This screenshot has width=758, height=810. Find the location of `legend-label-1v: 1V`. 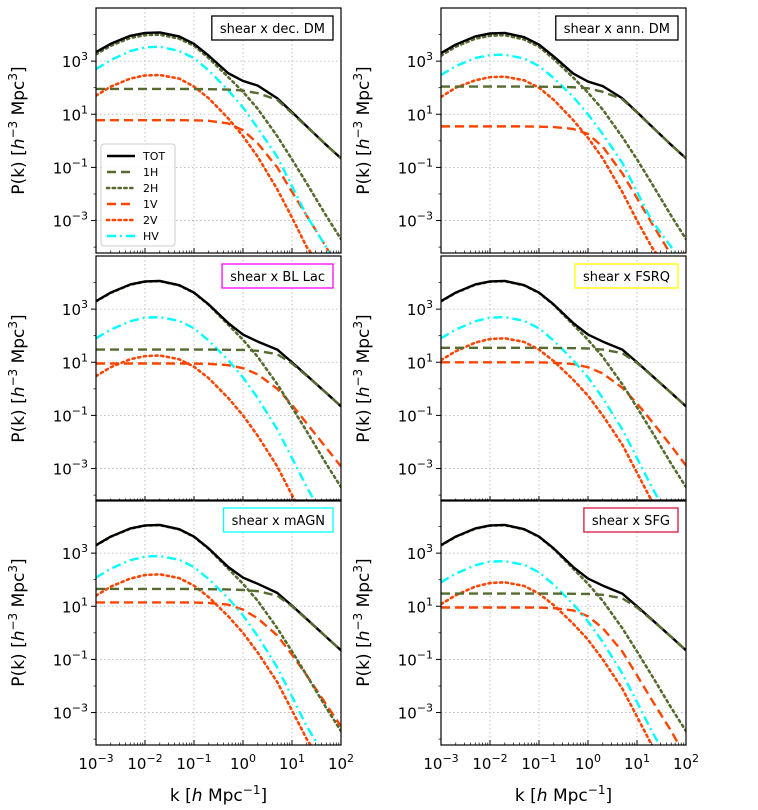

legend-label-1v: 1V is located at coordinates (150, 204).